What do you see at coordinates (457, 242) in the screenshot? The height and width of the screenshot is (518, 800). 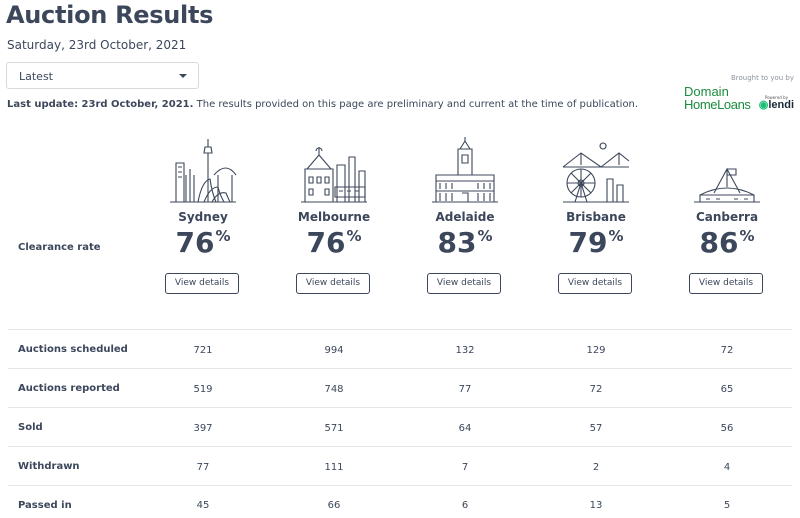 I see `rate-value: 83` at bounding box center [457, 242].